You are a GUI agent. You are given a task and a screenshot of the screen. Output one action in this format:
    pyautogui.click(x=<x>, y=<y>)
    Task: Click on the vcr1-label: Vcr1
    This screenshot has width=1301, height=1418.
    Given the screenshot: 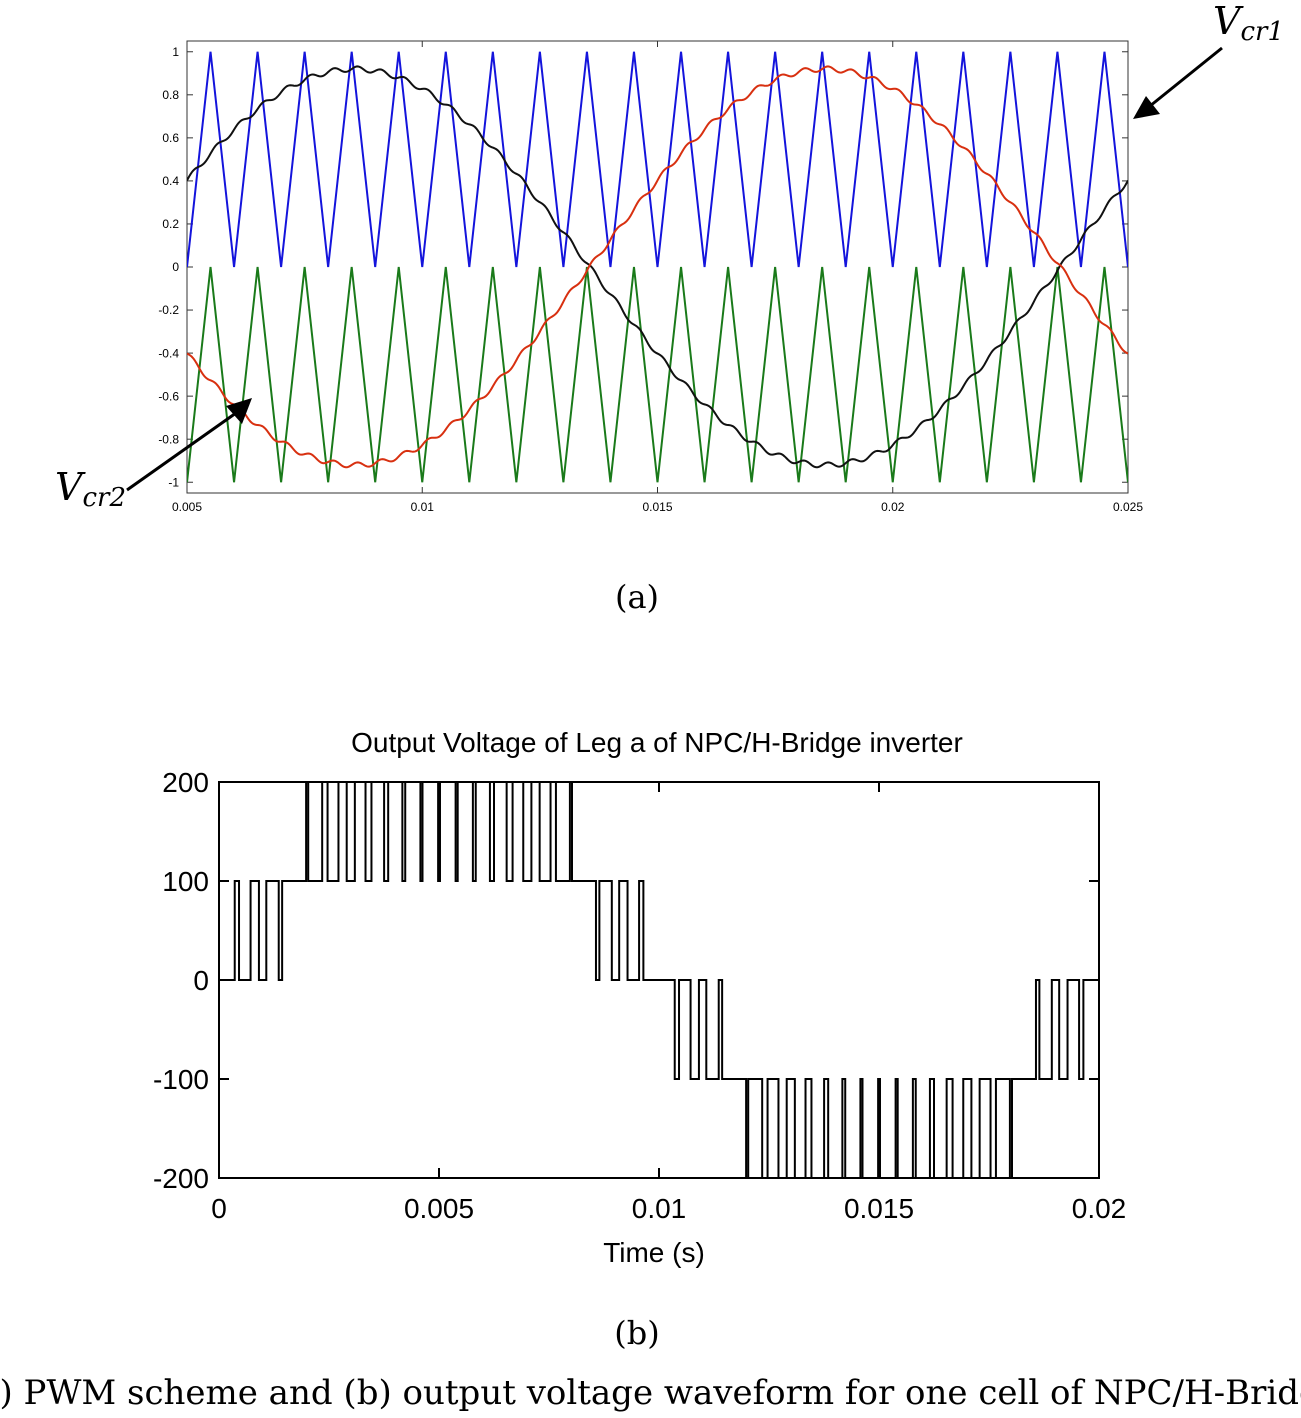 What is the action you would take?
    pyautogui.click(x=1248, y=23)
    